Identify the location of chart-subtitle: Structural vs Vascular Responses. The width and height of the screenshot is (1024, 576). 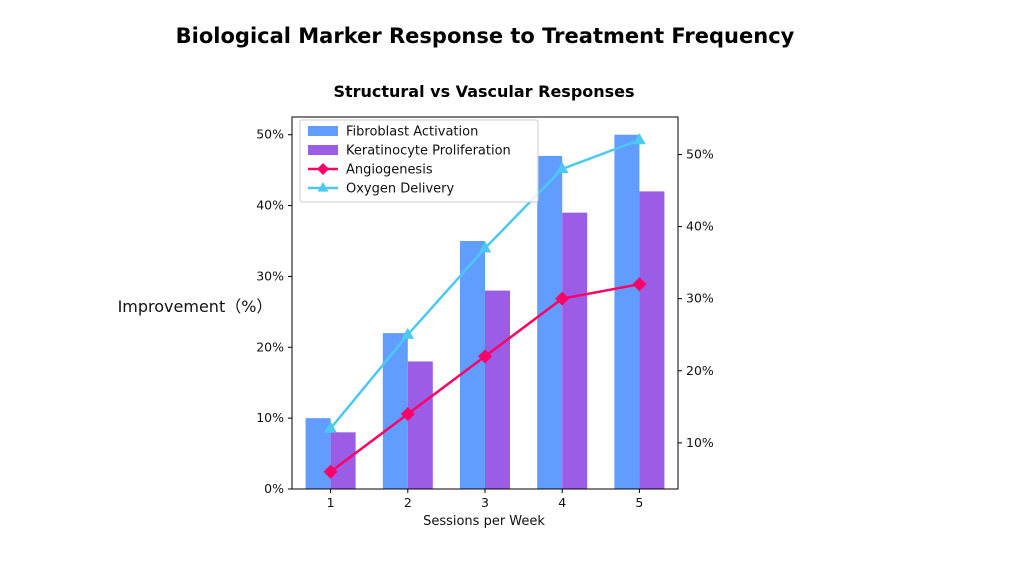
(483, 91).